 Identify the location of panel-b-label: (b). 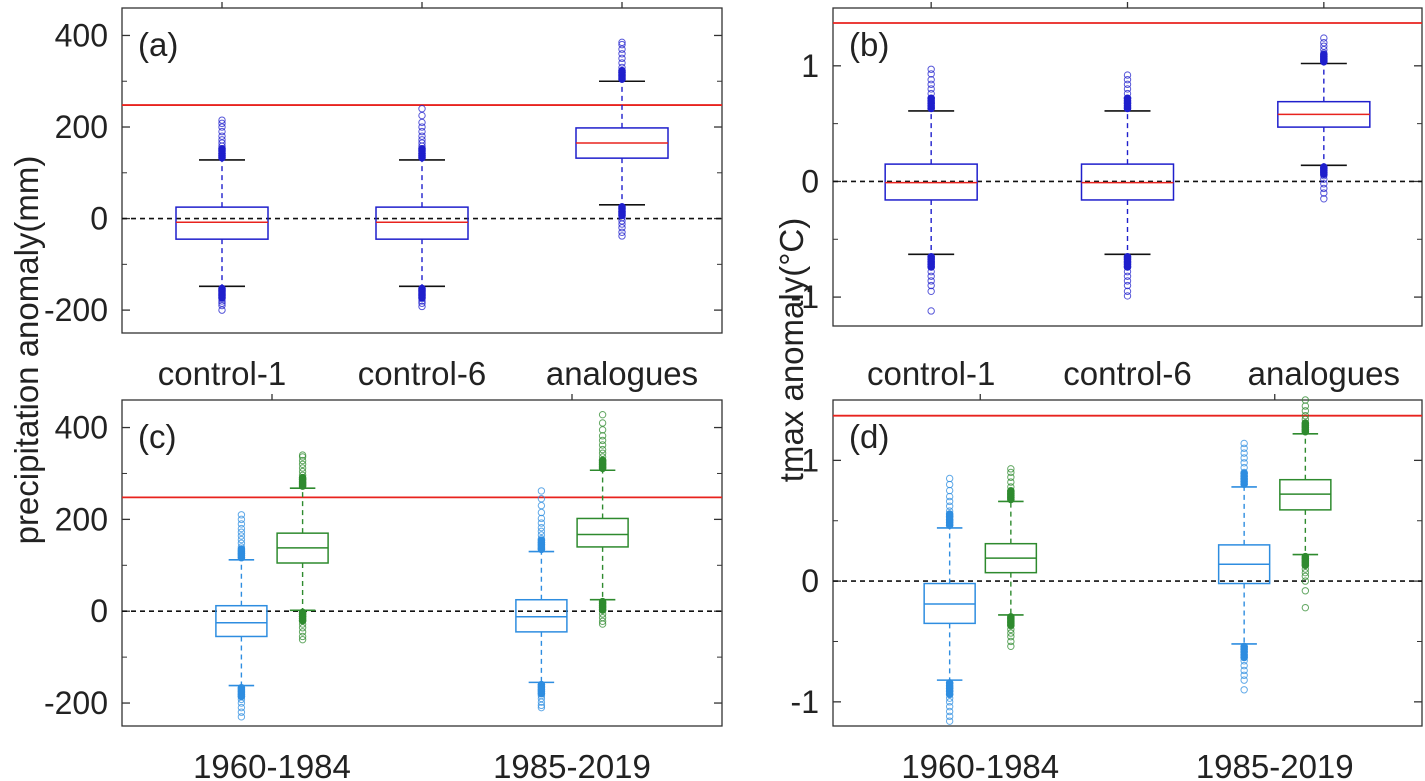
(869, 44).